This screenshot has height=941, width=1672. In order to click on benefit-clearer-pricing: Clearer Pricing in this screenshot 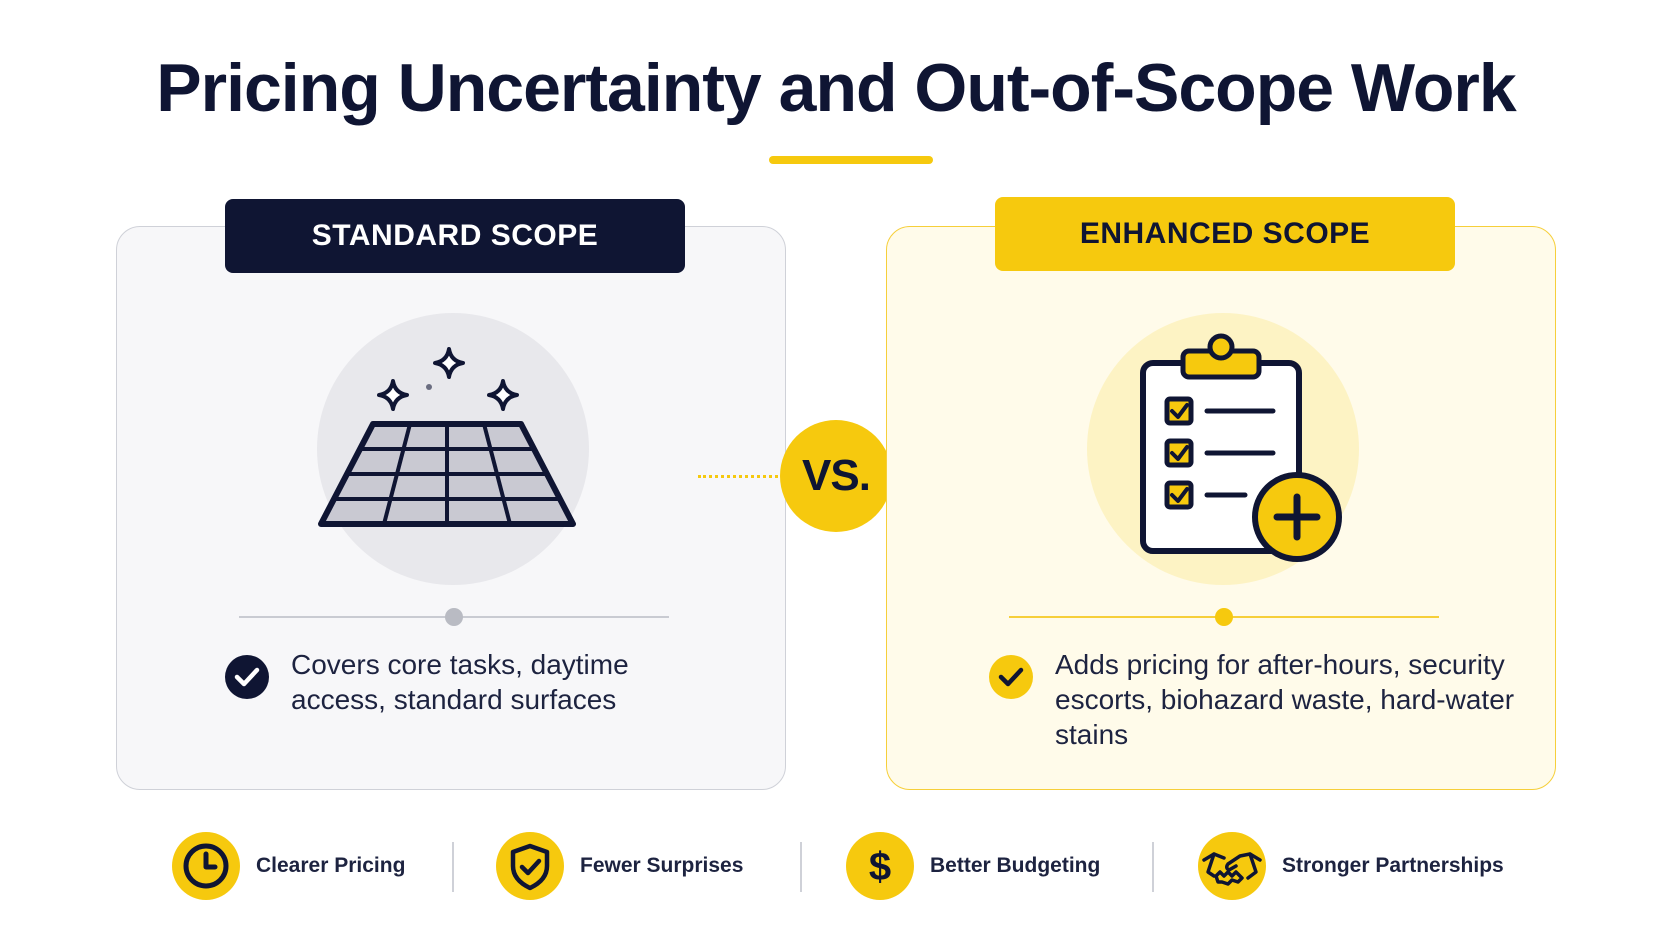, I will do `click(288, 866)`.